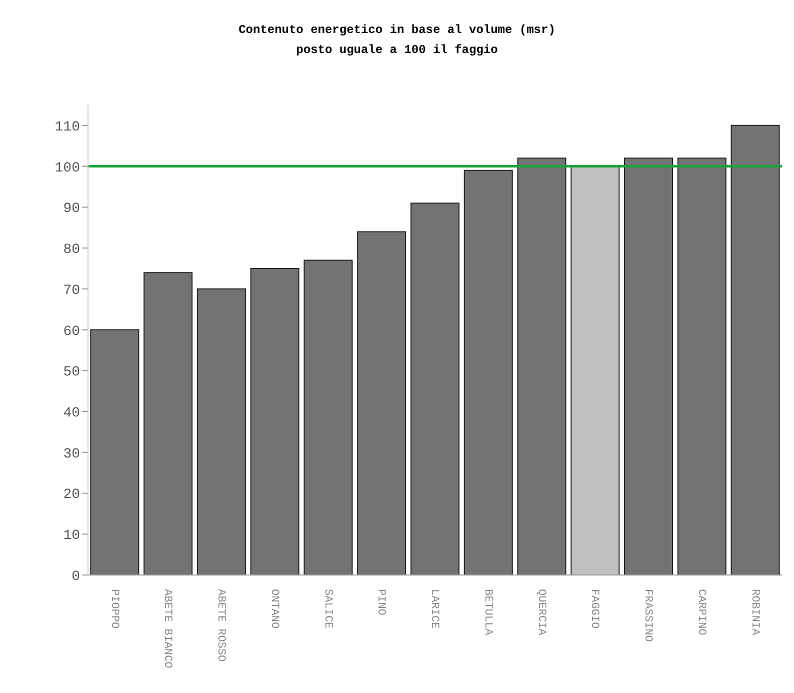  What do you see at coordinates (754, 612) in the screenshot?
I see `x-tick-label: ROBINIA` at bounding box center [754, 612].